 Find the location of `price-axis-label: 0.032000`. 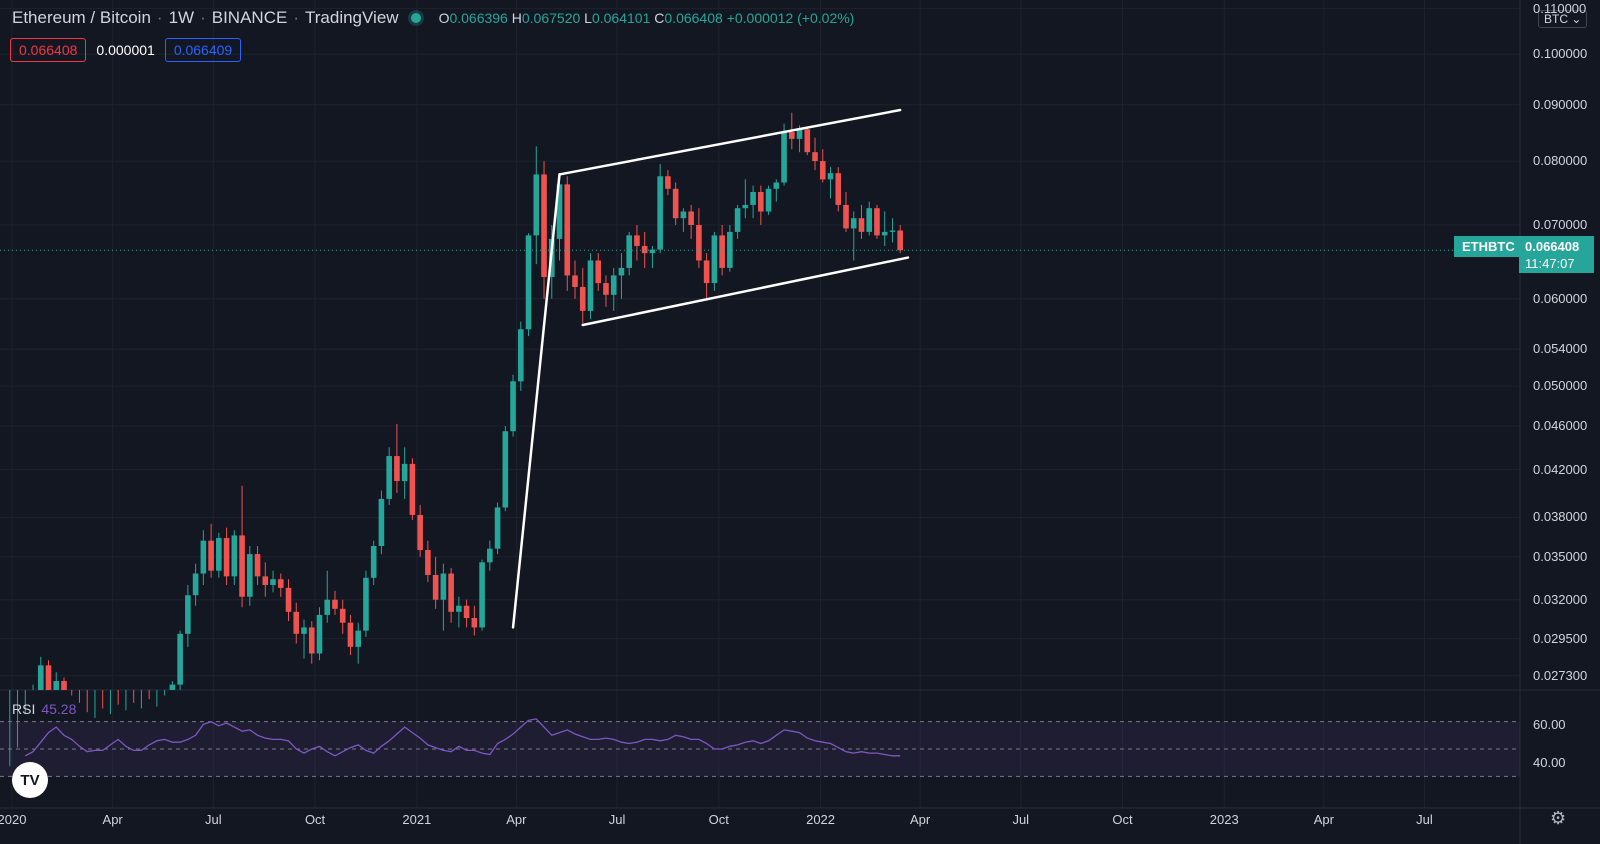

price-axis-label: 0.032000 is located at coordinates (1560, 599).